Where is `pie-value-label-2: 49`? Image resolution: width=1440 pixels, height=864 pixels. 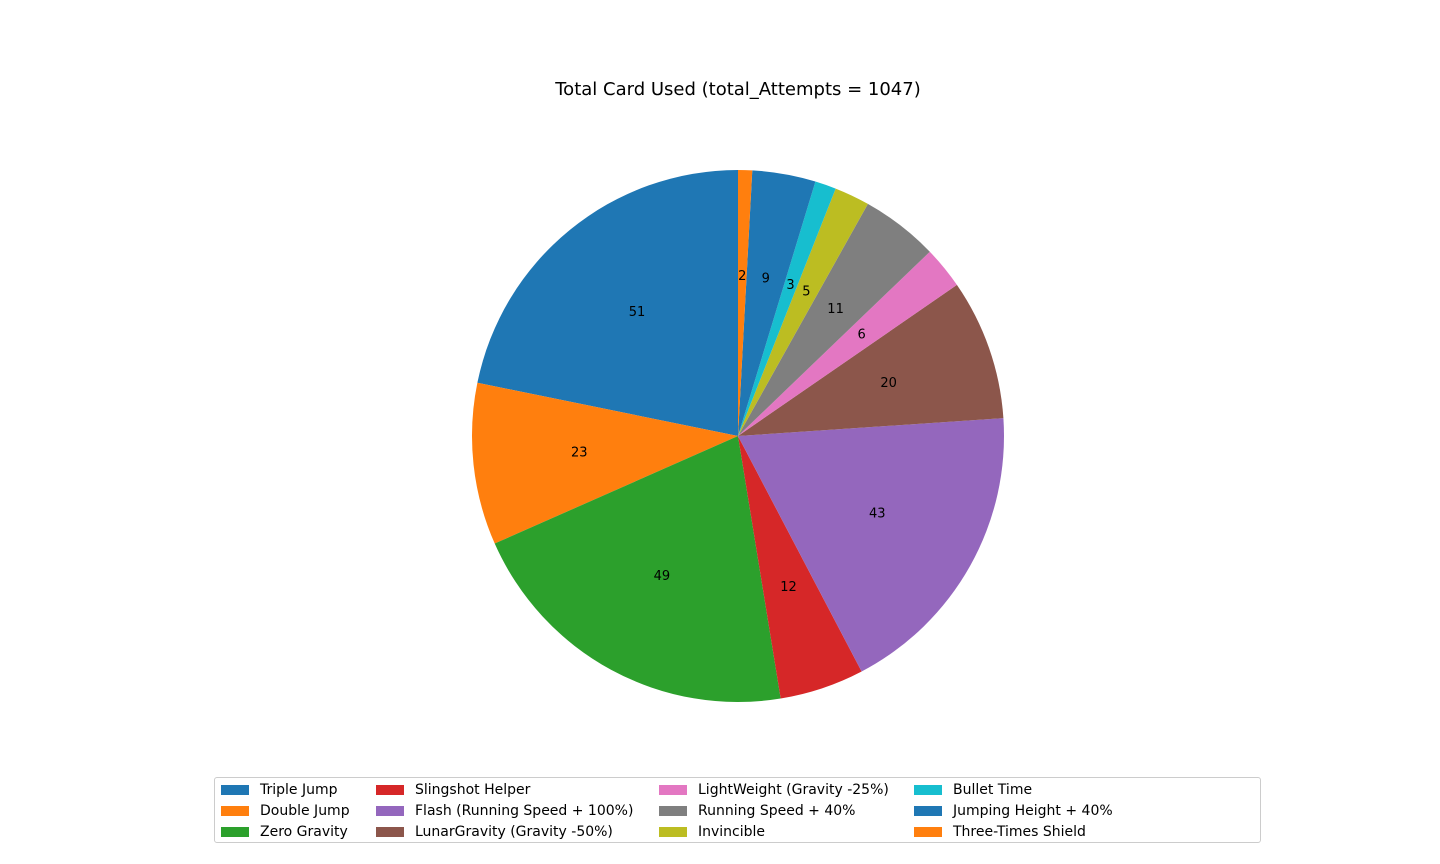 pie-value-label-2: 49 is located at coordinates (662, 576).